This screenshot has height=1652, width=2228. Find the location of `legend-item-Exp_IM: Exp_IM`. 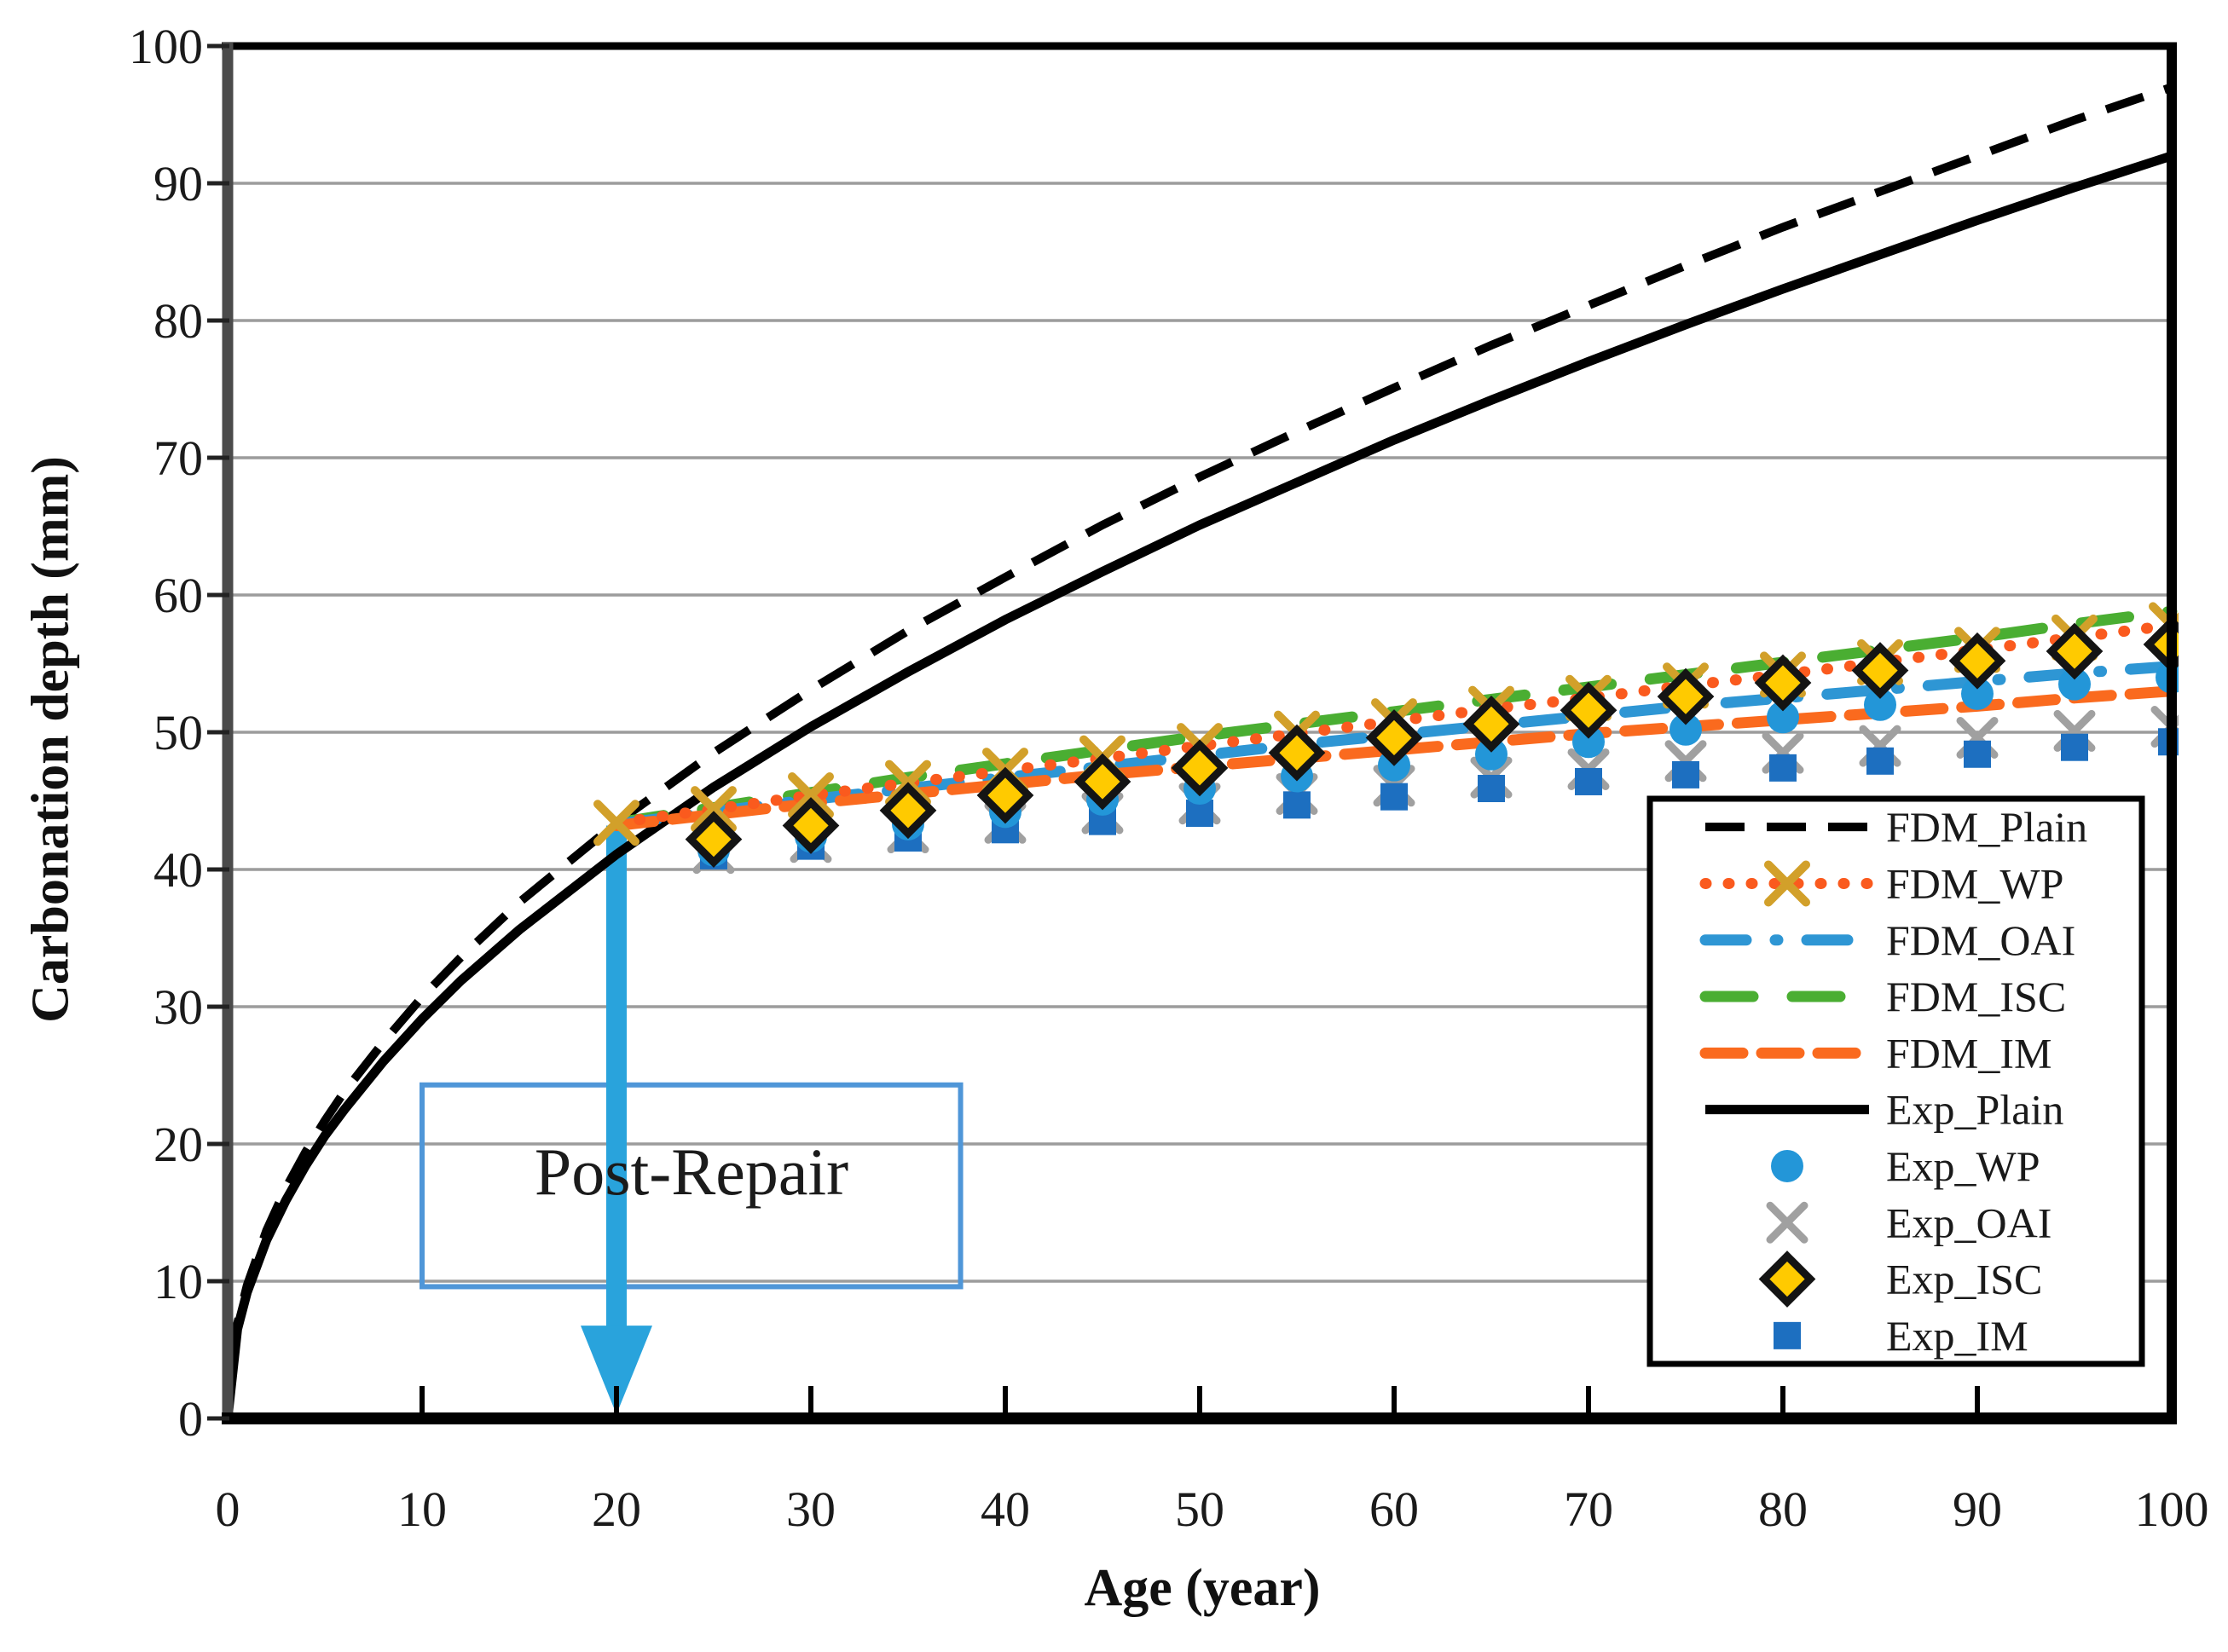

legend-item-Exp_IM: Exp_IM is located at coordinates (1901, 1336).